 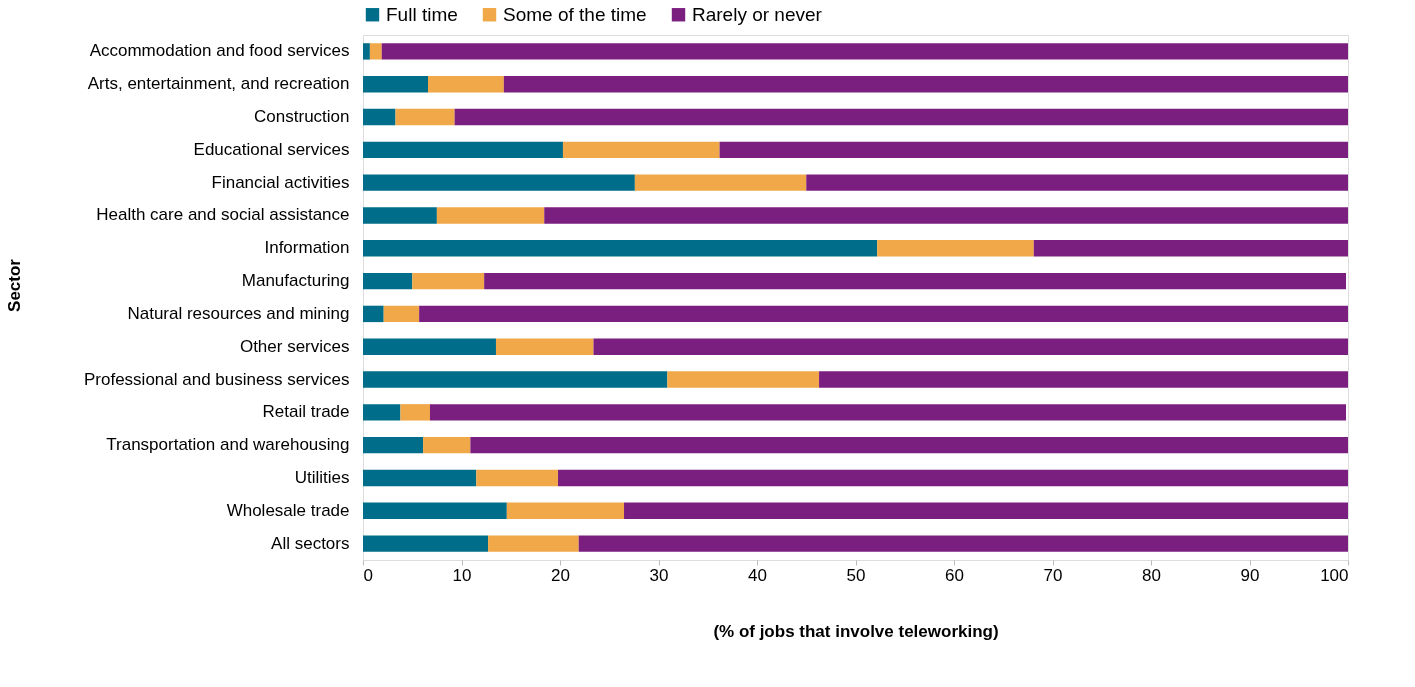 I want to click on x-tick-label: 20, so click(x=560, y=575).